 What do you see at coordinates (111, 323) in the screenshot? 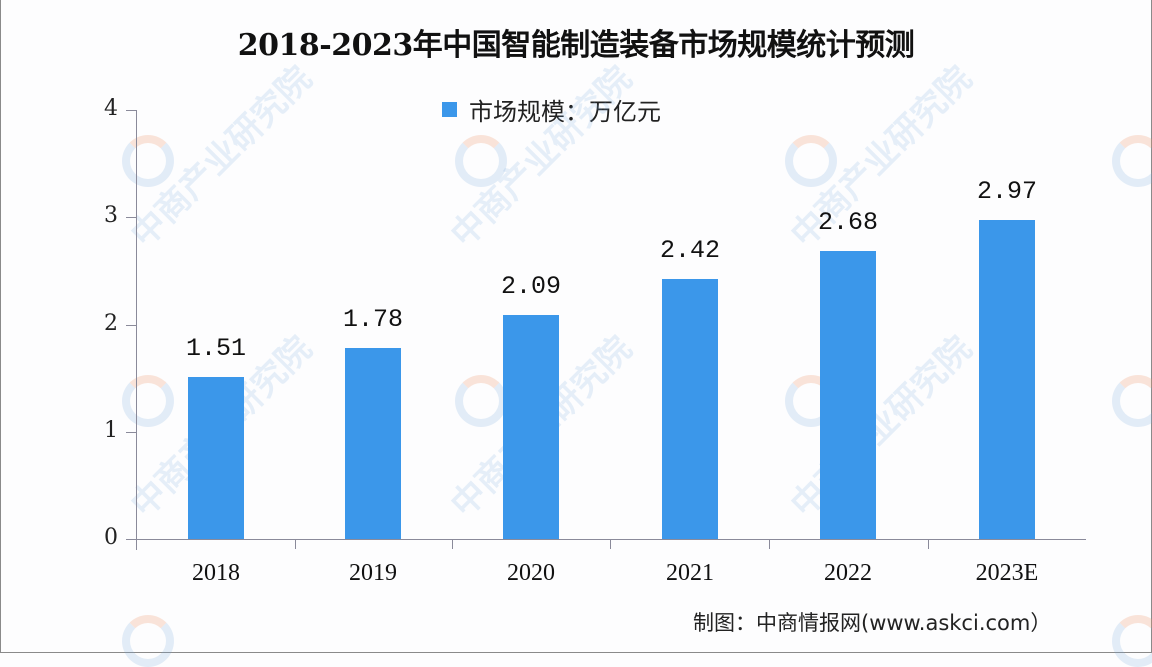
I see `y-tick-label: 2` at bounding box center [111, 323].